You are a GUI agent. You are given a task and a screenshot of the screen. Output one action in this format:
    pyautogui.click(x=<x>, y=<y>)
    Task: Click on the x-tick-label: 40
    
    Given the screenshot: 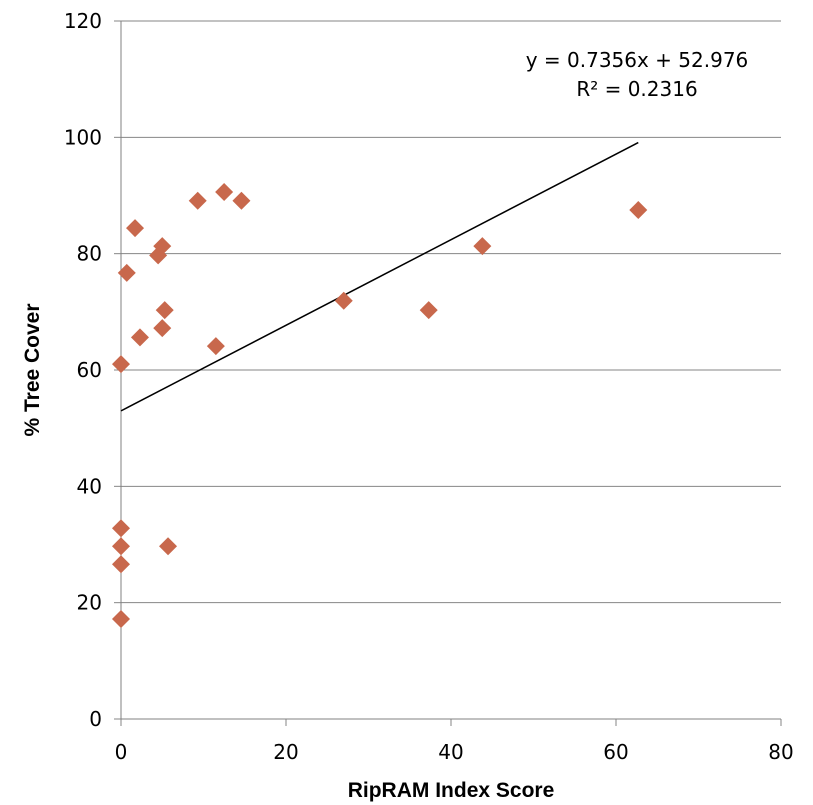 What is the action you would take?
    pyautogui.click(x=450, y=752)
    